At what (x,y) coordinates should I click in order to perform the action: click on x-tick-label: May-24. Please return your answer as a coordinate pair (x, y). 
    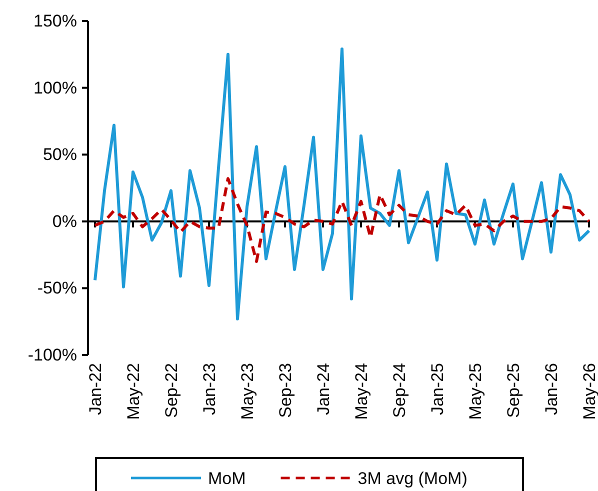
    Looking at the image, I should click on (361, 391).